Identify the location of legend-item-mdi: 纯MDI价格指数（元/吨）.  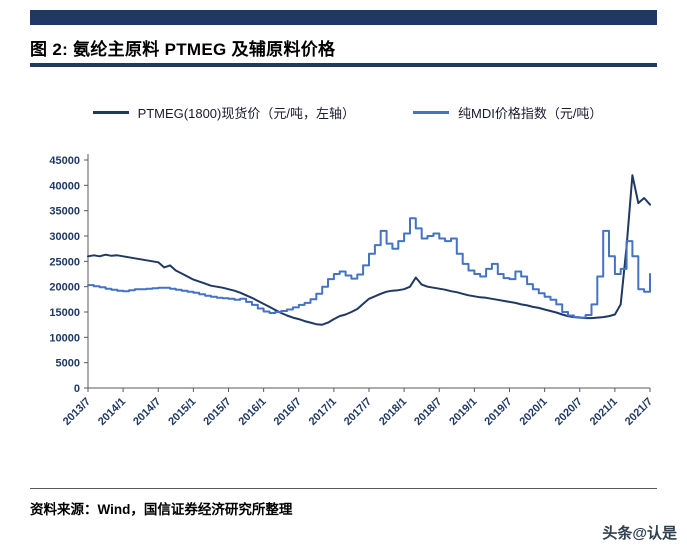
(507, 112).